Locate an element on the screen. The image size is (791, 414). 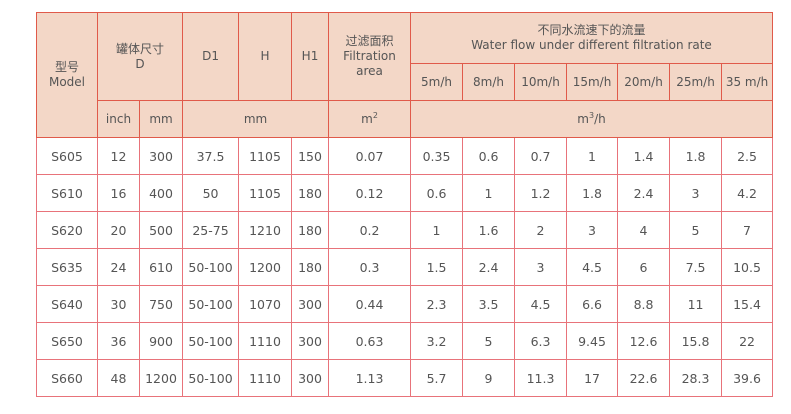
table-row: S610 16 400 50 1105 180 0.12 0.6 1 1.2 1.8 2.4 3 4.2 is located at coordinates (405, 193).